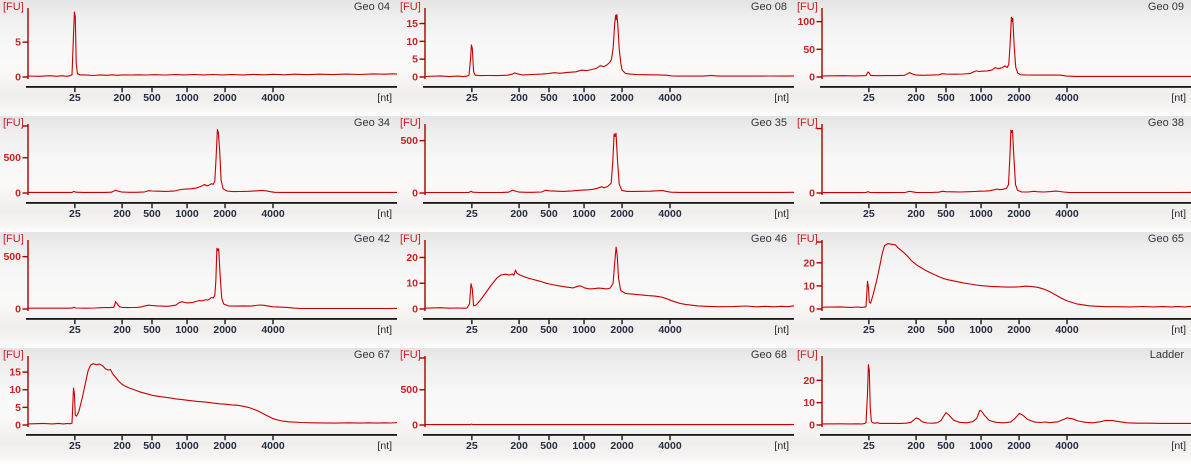  Describe the element at coordinates (371, 239) in the screenshot. I see `sample-name-label: Geo 42` at that location.